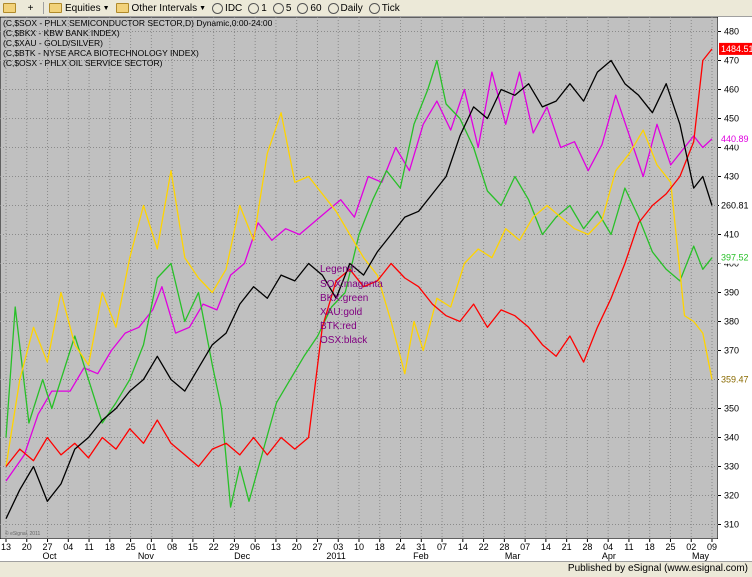  What do you see at coordinates (731, 90) in the screenshot?
I see `y-tick-label: 460` at bounding box center [731, 90].